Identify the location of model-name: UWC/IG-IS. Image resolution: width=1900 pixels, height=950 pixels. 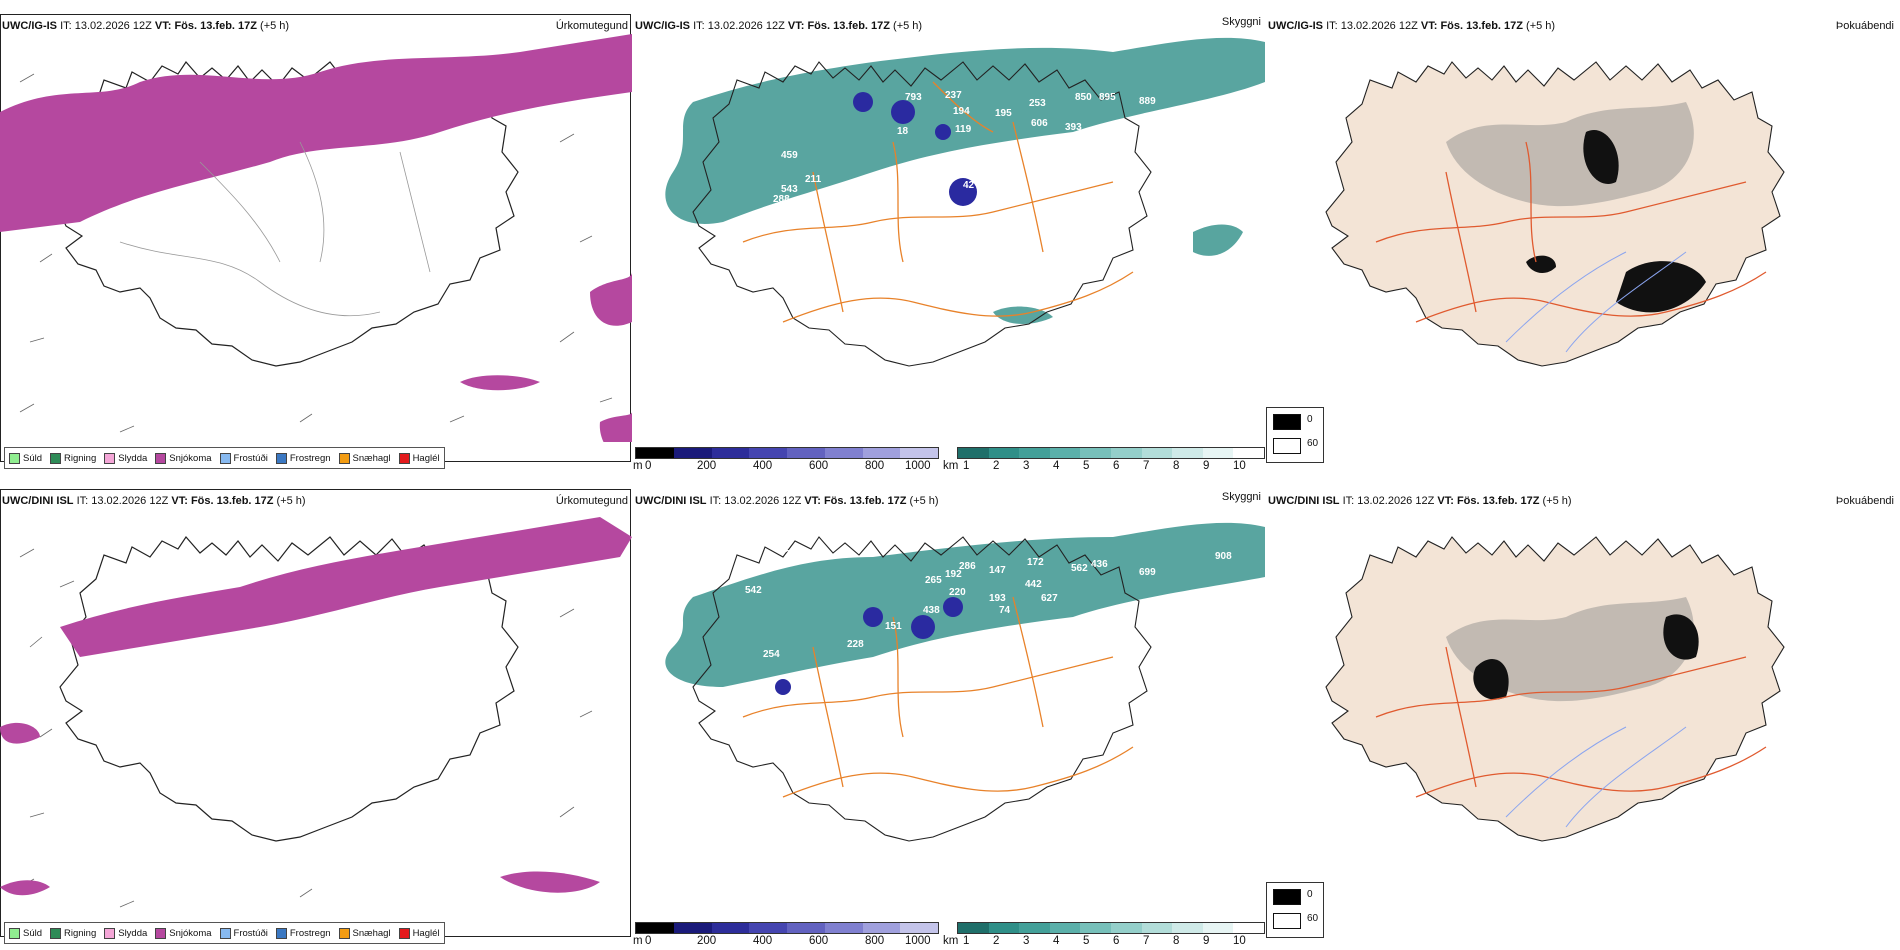
(1295, 26).